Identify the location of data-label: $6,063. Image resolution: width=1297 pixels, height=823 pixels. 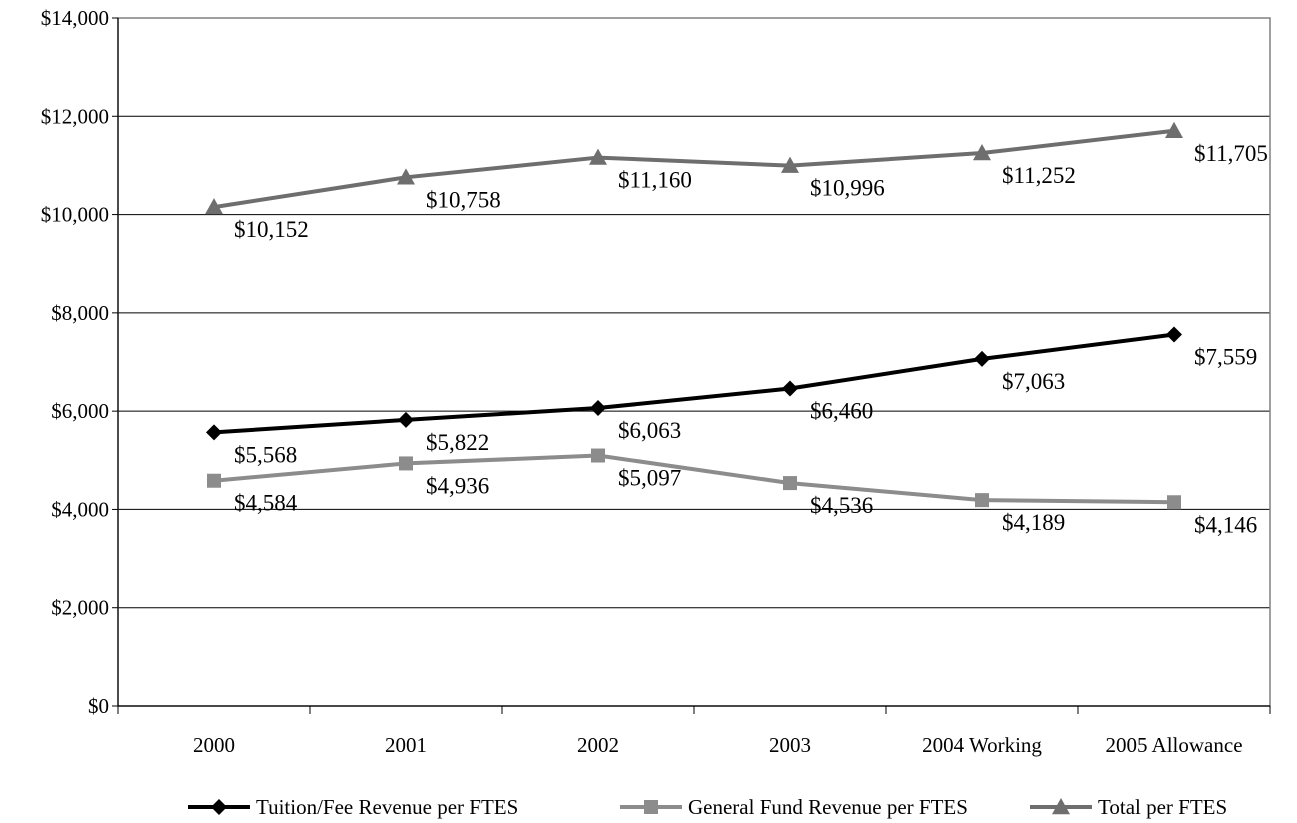
(649, 430).